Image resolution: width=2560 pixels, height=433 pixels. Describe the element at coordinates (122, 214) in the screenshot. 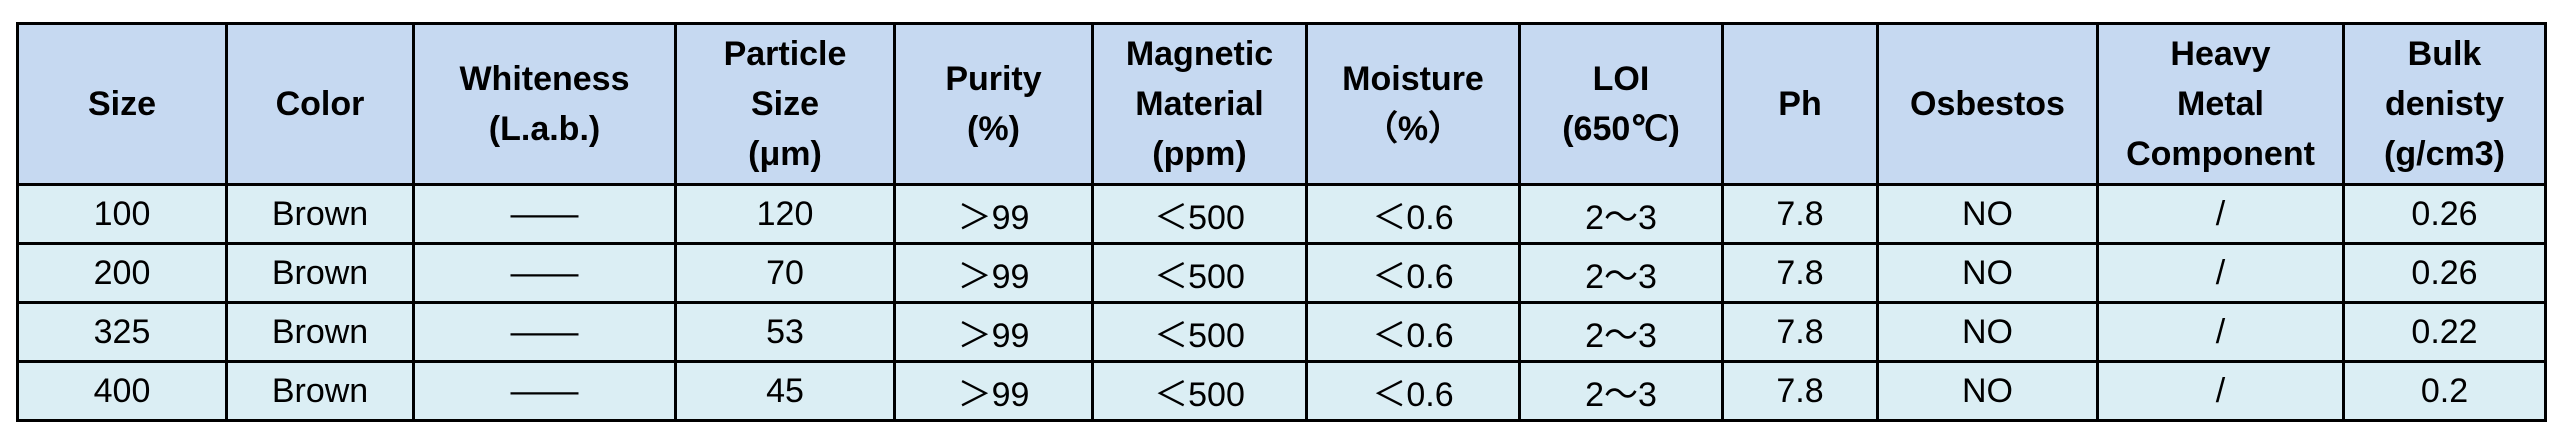

I see `table-cell: 100` at that location.